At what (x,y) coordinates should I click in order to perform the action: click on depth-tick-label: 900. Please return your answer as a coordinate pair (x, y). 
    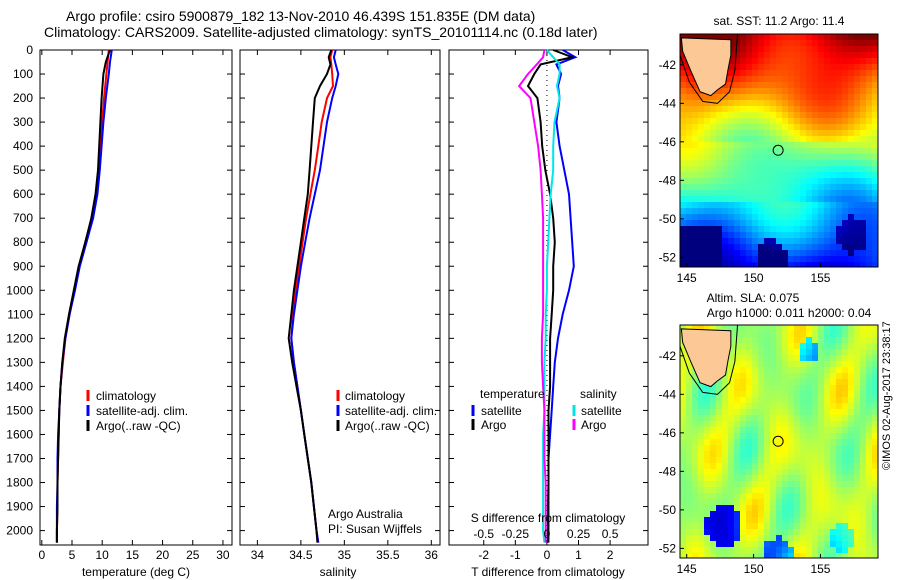
    Looking at the image, I should click on (23, 266).